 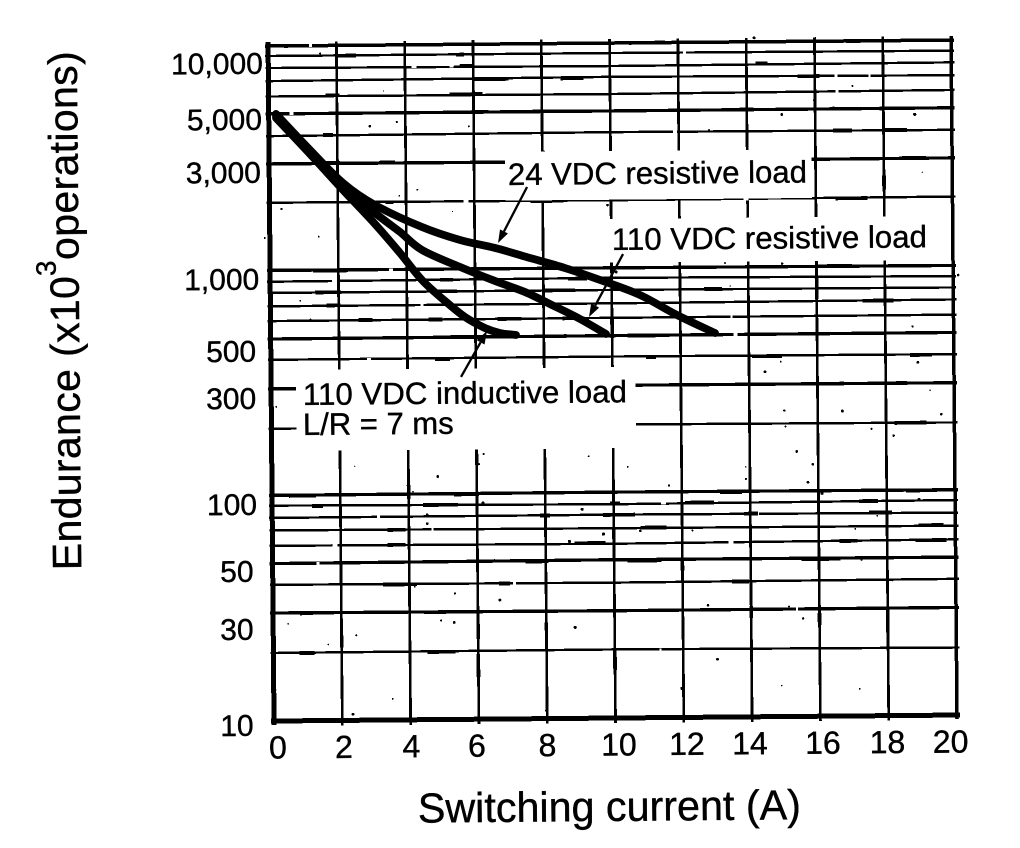 I want to click on svg-text: L/R = 7 ms, so click(x=378, y=424).